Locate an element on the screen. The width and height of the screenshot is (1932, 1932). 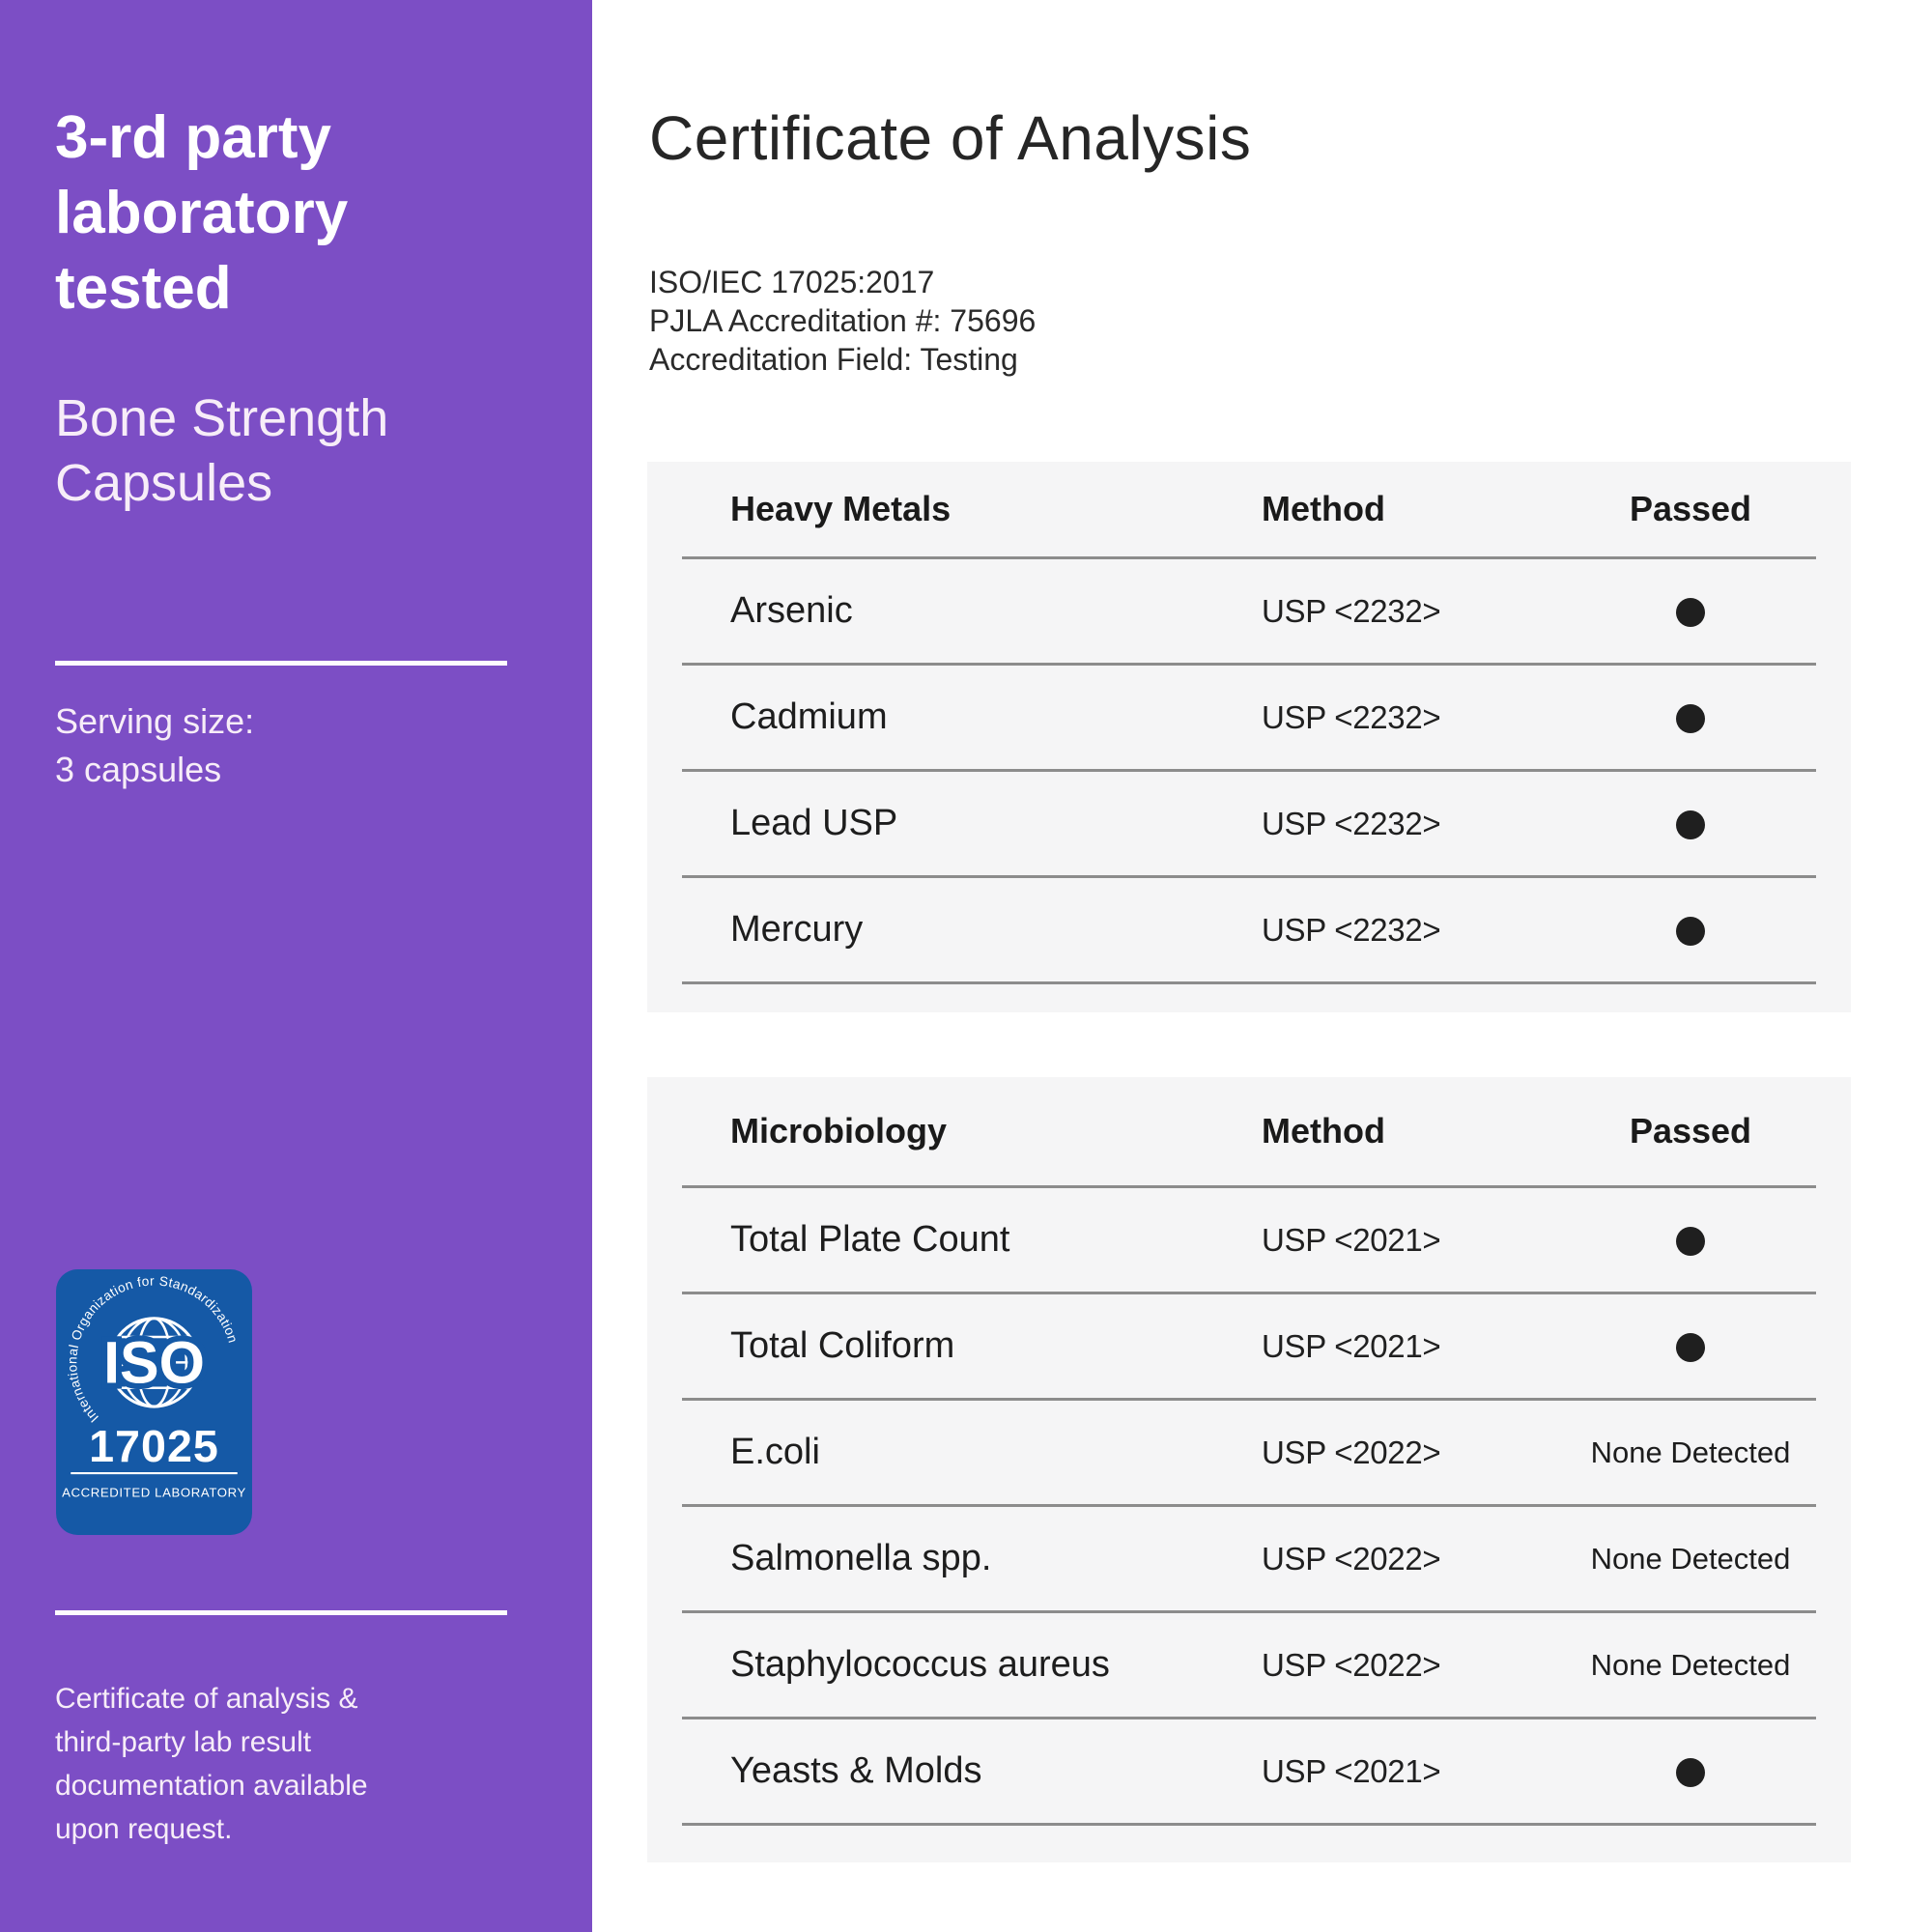
analyte-name: Lead USP is located at coordinates (814, 823).